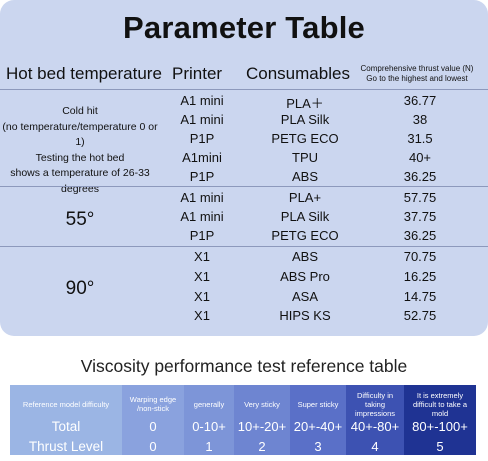  I want to click on cell-thrust: 16.25, so click(420, 276).